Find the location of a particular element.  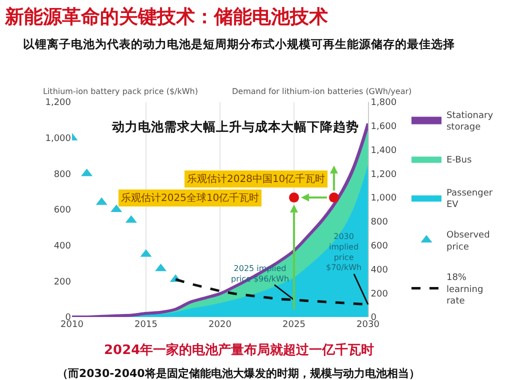

y2-tick-label: 1,400 is located at coordinates (383, 151).